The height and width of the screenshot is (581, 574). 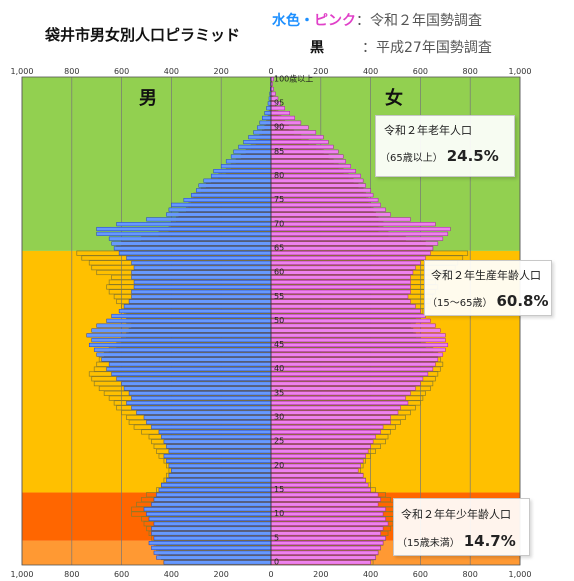 I want to click on age-tick-label: 100歳以上, so click(x=293, y=78).